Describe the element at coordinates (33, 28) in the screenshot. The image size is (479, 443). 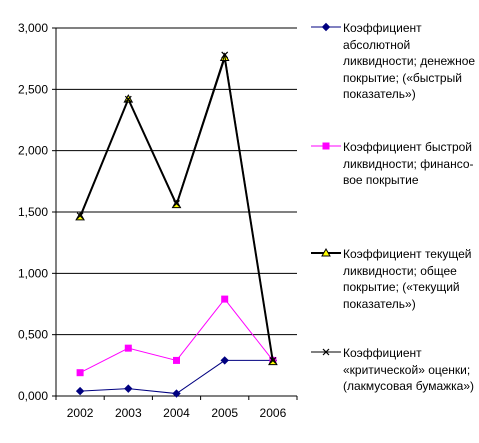
I see `y-tick-label: 3,000` at that location.